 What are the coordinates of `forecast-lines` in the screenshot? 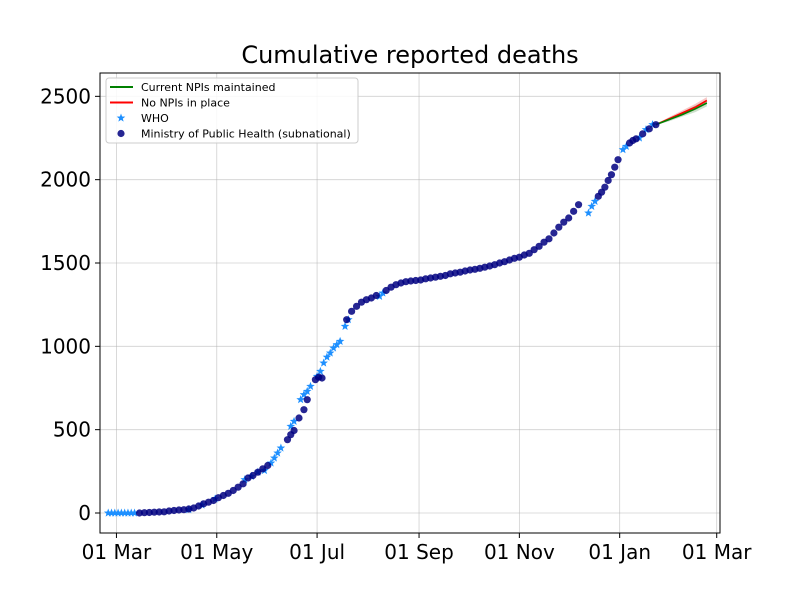 It's located at (681, 112).